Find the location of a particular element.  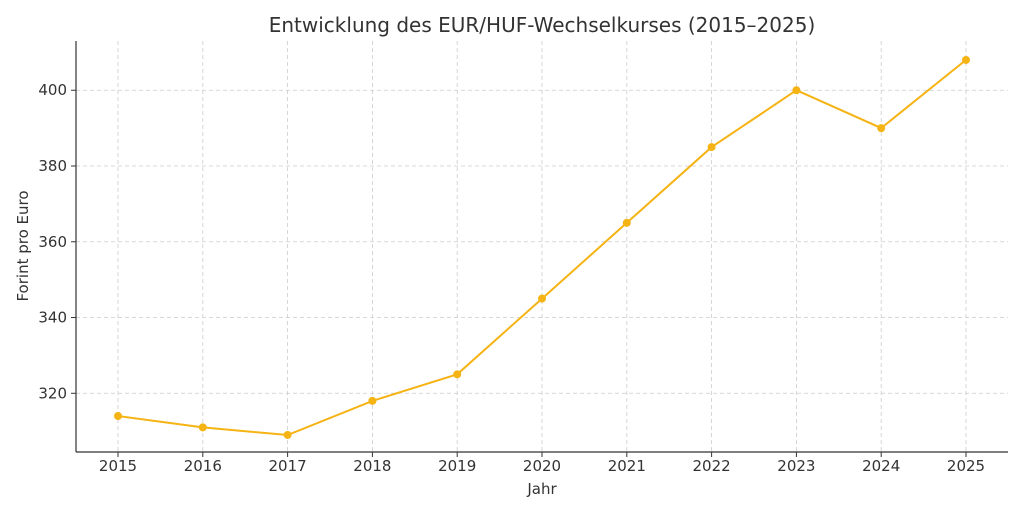

x-tick-label: 2022 is located at coordinates (712, 466).